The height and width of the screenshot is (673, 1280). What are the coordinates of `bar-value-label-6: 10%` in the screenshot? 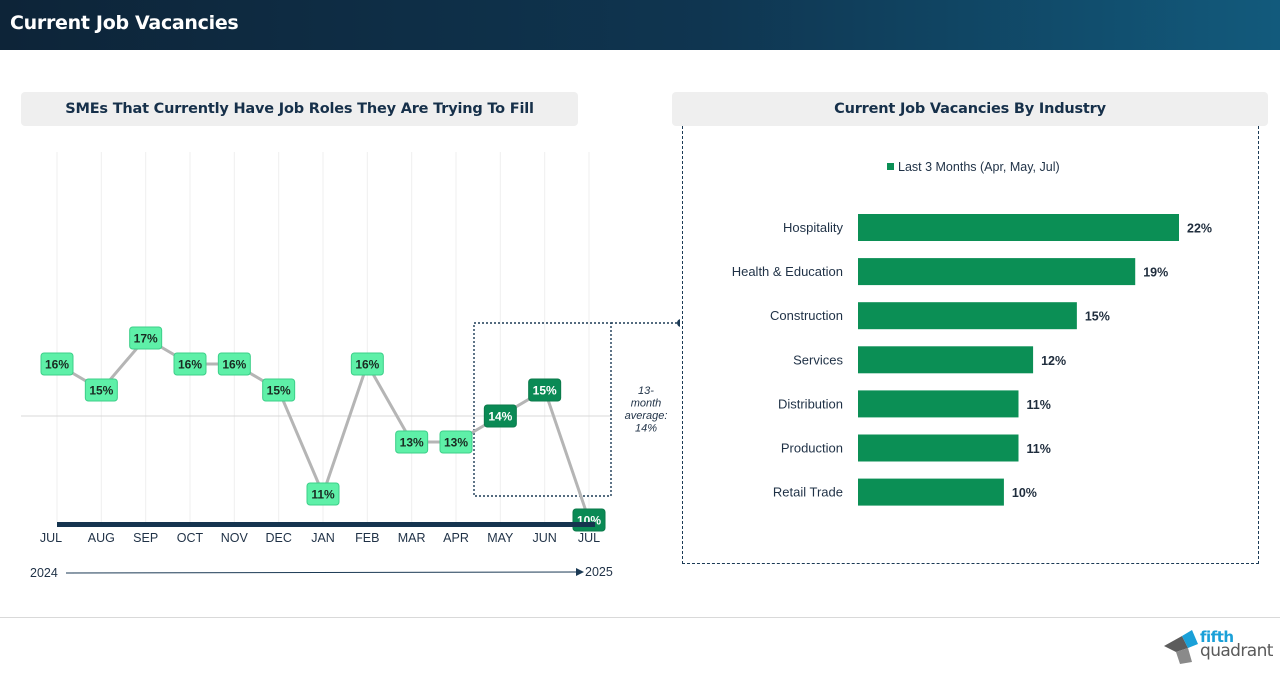 It's located at (1024, 493).